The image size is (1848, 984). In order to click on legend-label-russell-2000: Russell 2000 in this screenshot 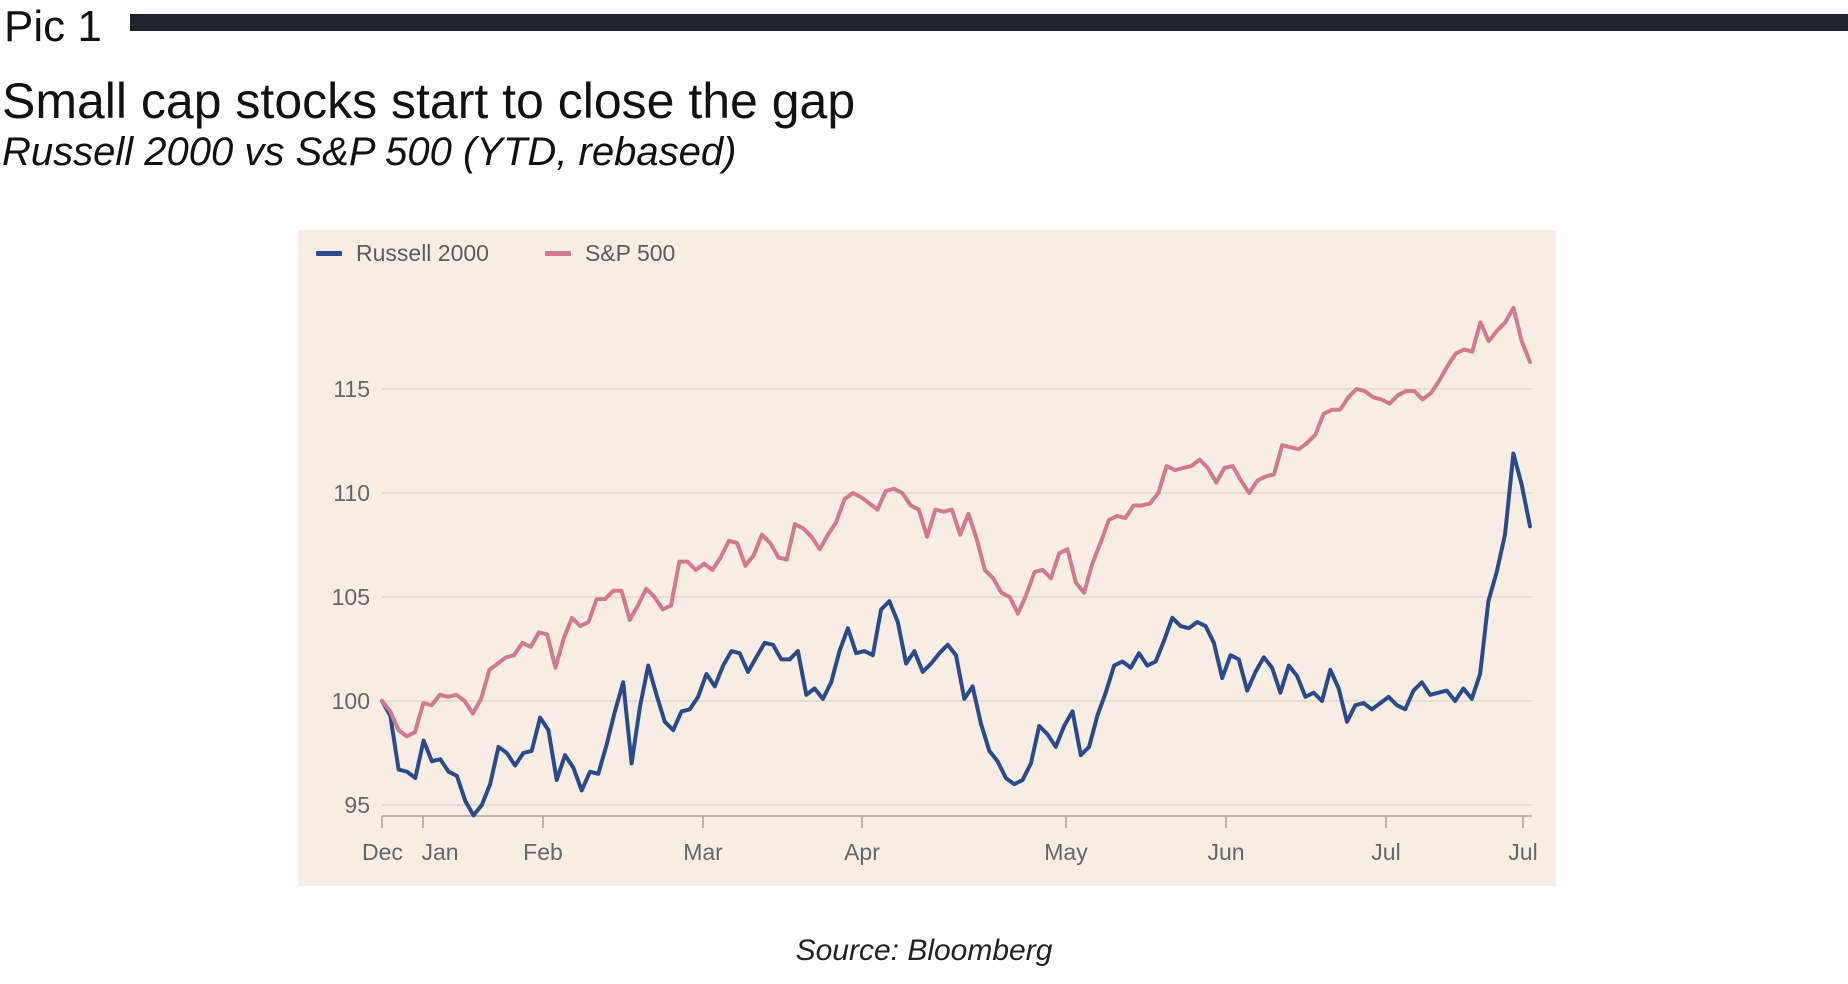, I will do `click(422, 252)`.